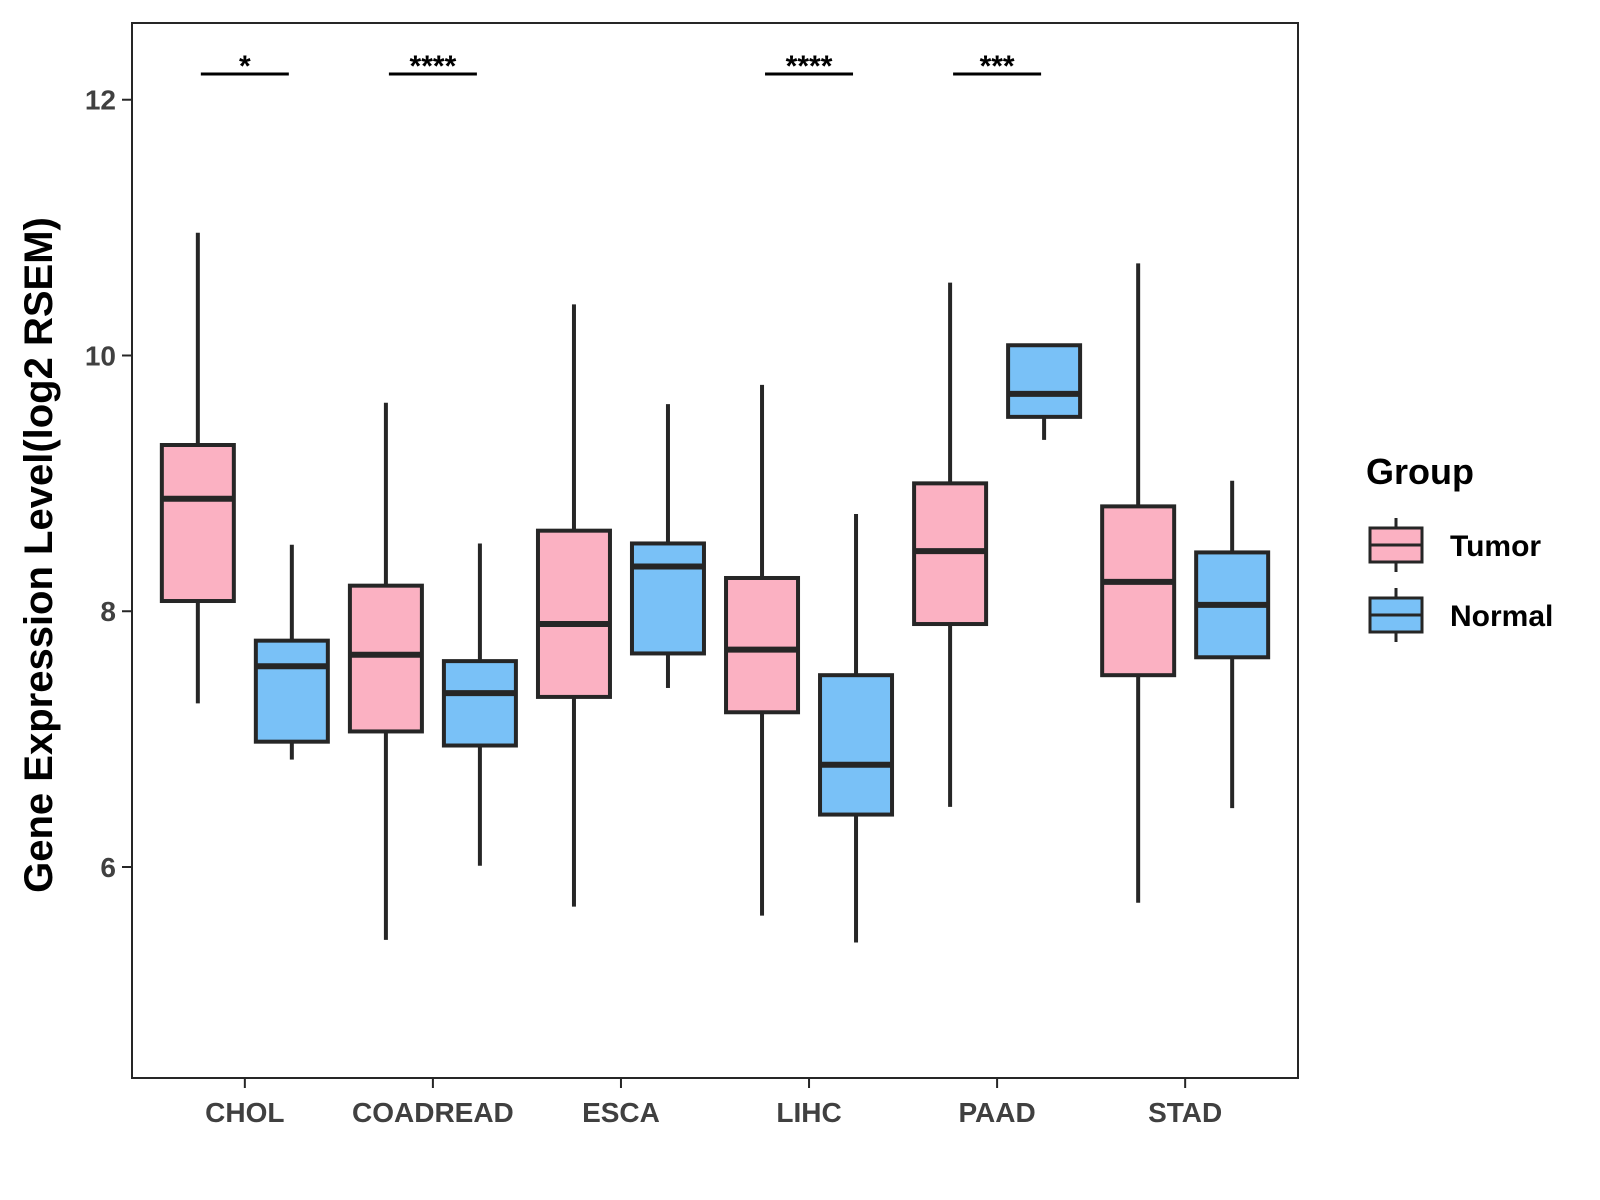  I want to click on significance-label: ***, so click(997, 66).